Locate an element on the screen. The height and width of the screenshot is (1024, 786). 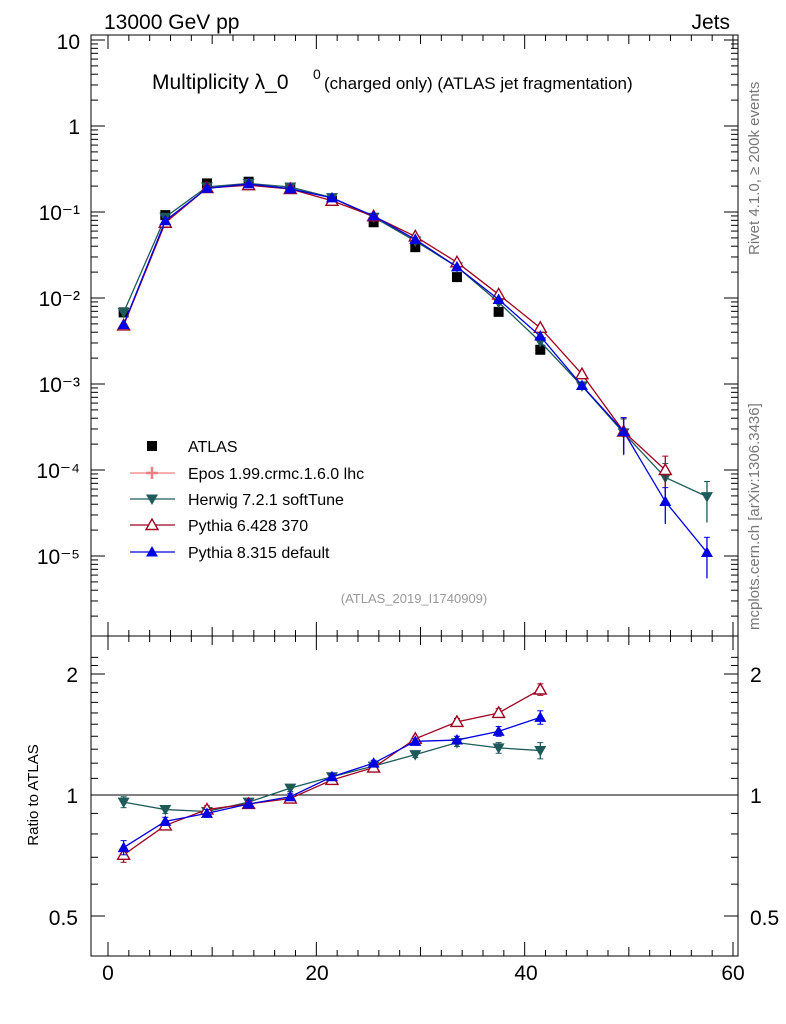
y-tick-label: 10⁻¹ is located at coordinates (59, 213).